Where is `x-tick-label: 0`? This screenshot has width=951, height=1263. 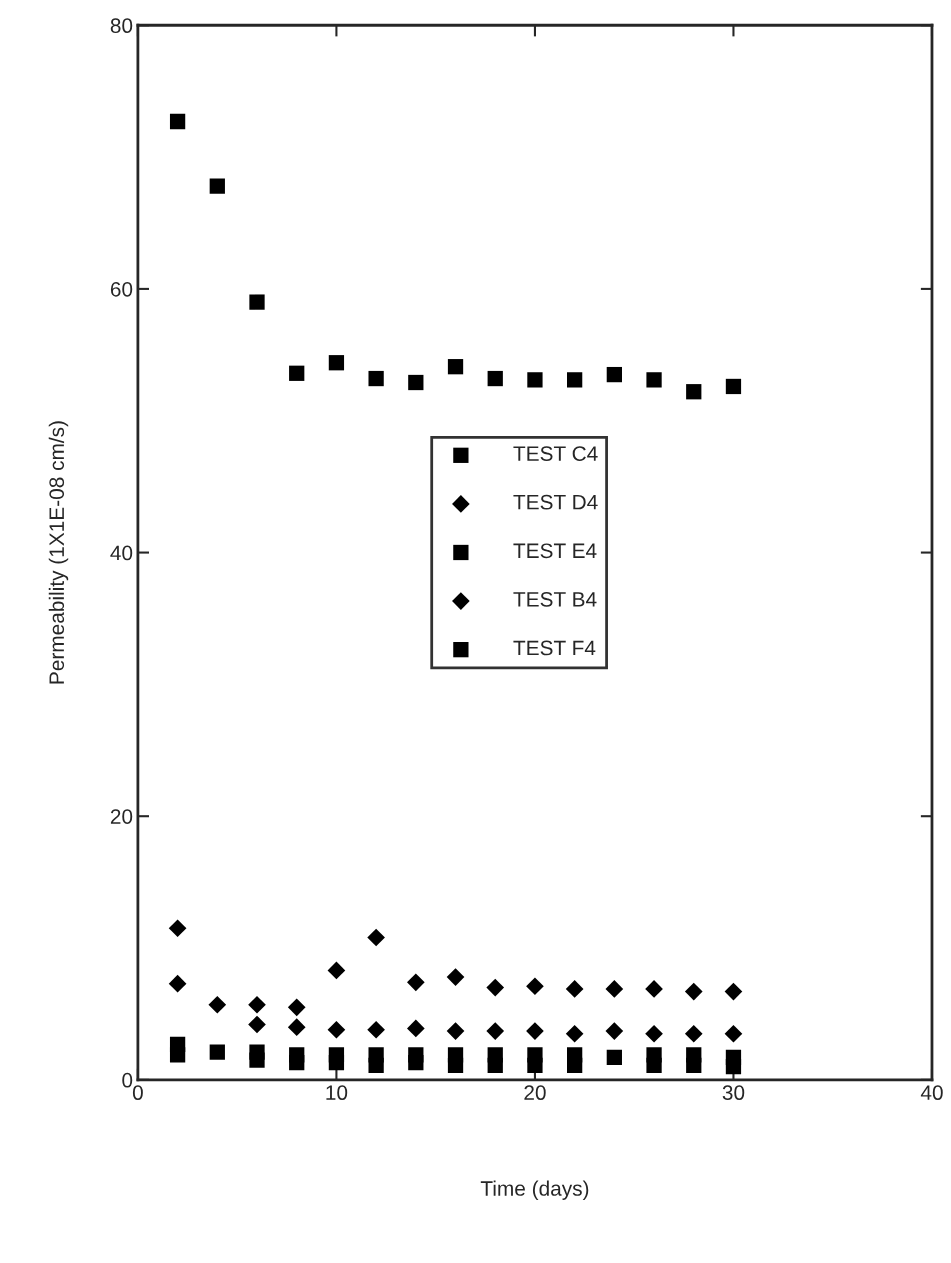
x-tick-label: 0 is located at coordinates (137, 1093).